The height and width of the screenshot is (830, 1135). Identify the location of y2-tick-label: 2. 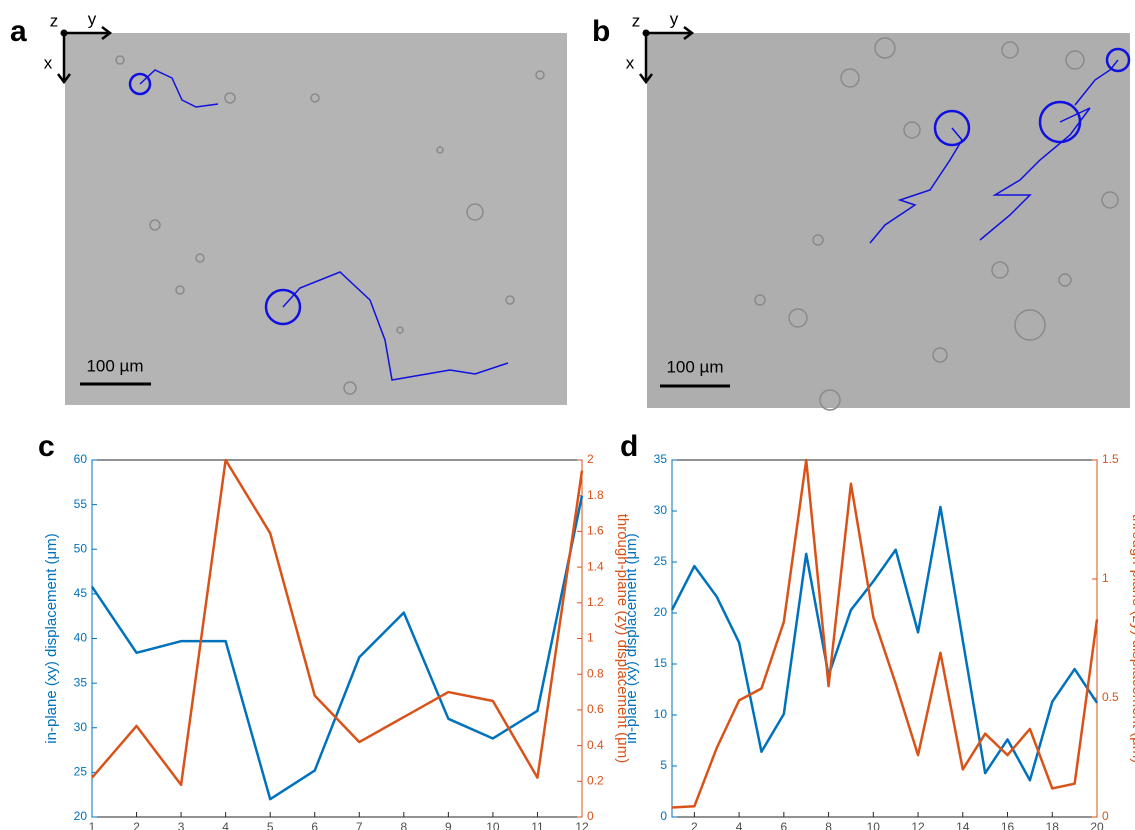
(590, 459).